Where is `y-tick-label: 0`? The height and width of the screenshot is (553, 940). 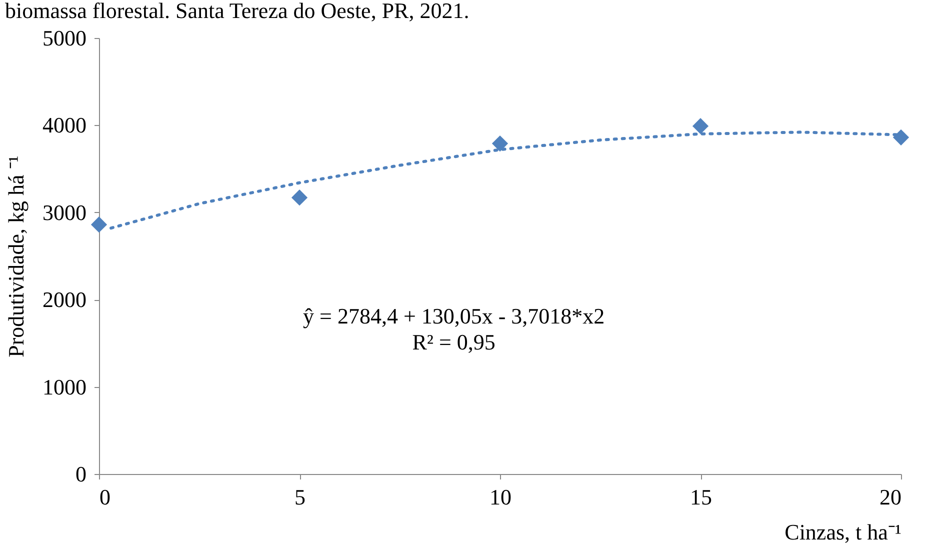
y-tick-label: 0 is located at coordinates (81, 474).